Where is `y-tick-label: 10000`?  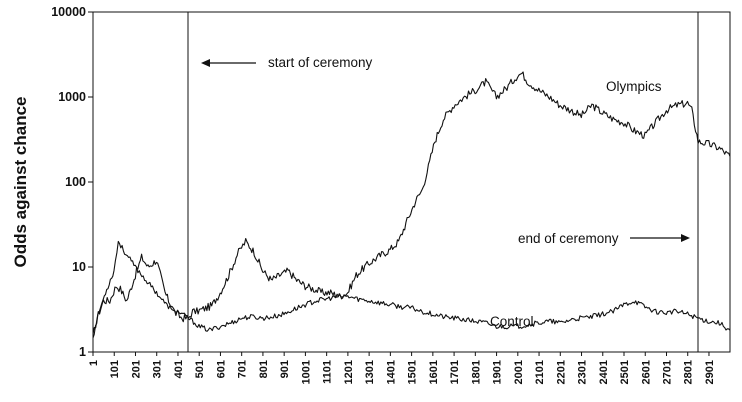
y-tick-label: 10000 is located at coordinates (68, 12).